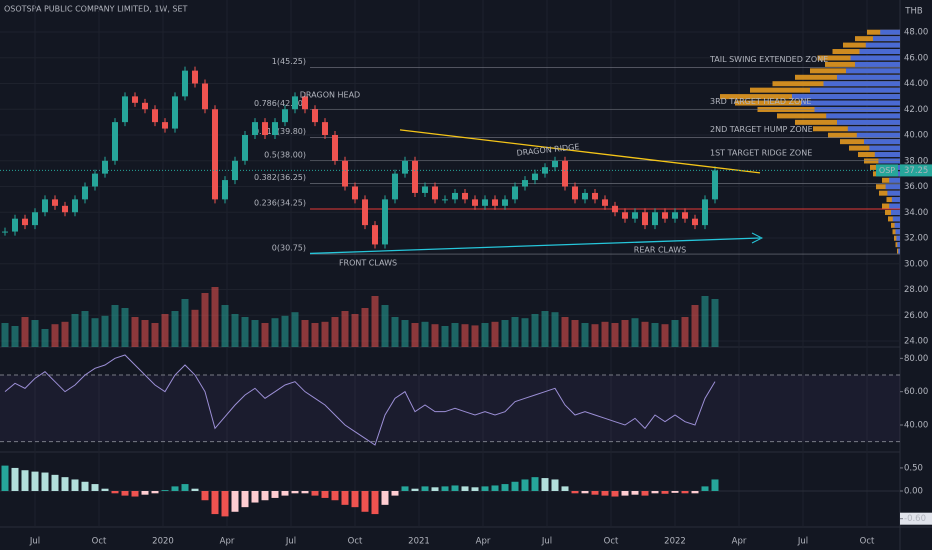 Image resolution: width=932 pixels, height=550 pixels. I want to click on x-tick-label: Apr, so click(483, 542).